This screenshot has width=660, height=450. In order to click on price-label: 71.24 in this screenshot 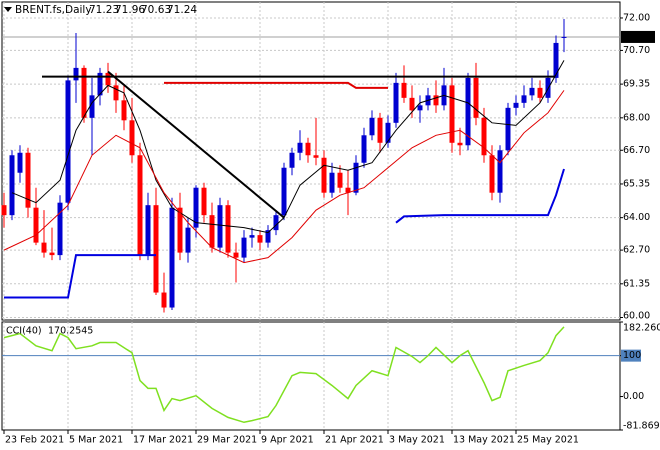, I will do `click(636, 36)`.